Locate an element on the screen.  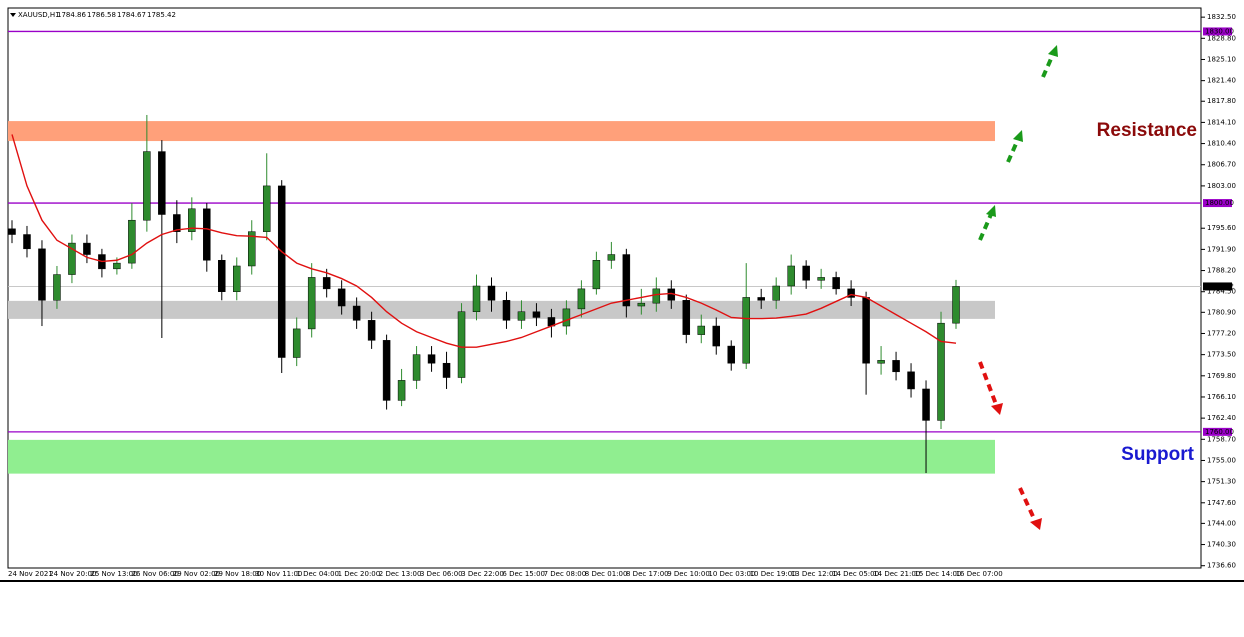
symbol: XAUUSD,H1 is located at coordinates (39, 15).